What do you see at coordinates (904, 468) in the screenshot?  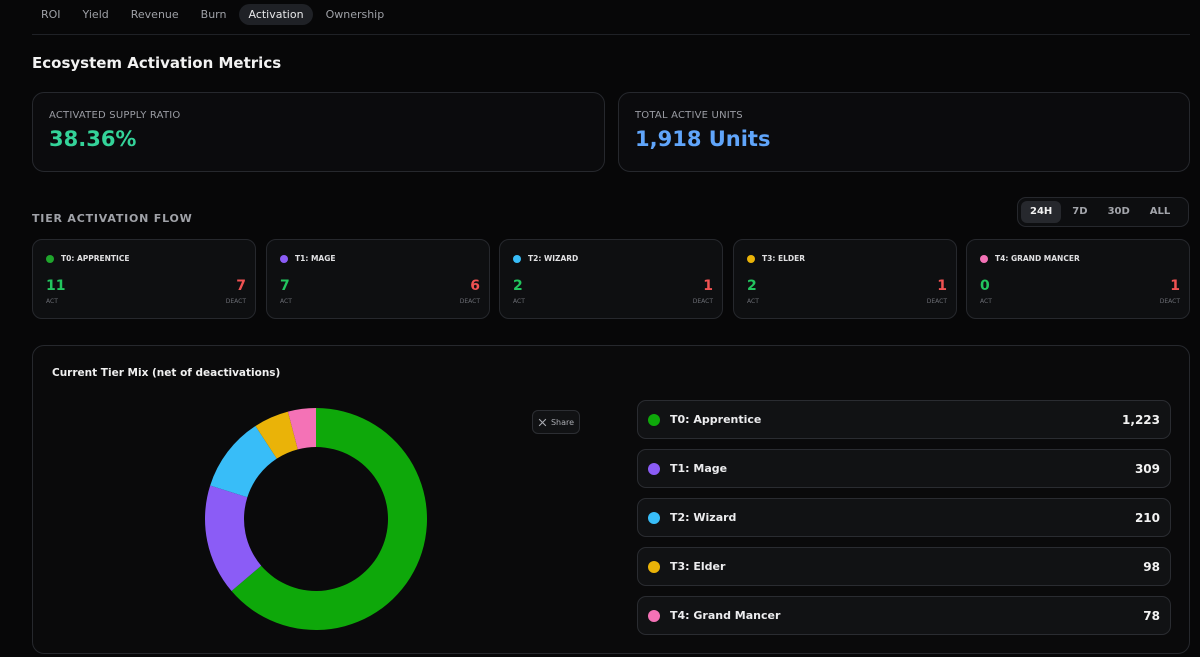 I see `legend-item: T1: Mage 309` at bounding box center [904, 468].